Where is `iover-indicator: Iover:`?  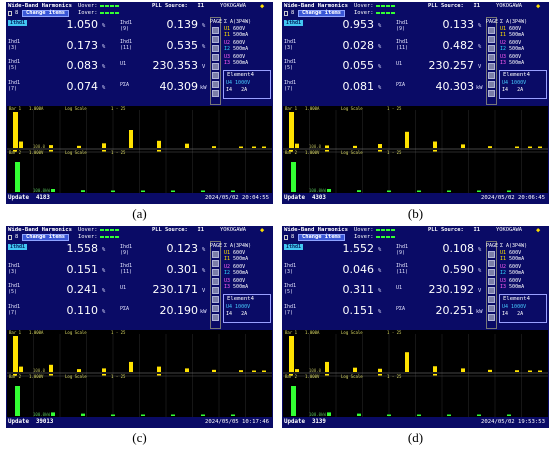 iover-indicator: Iover: is located at coordinates (99, 13).